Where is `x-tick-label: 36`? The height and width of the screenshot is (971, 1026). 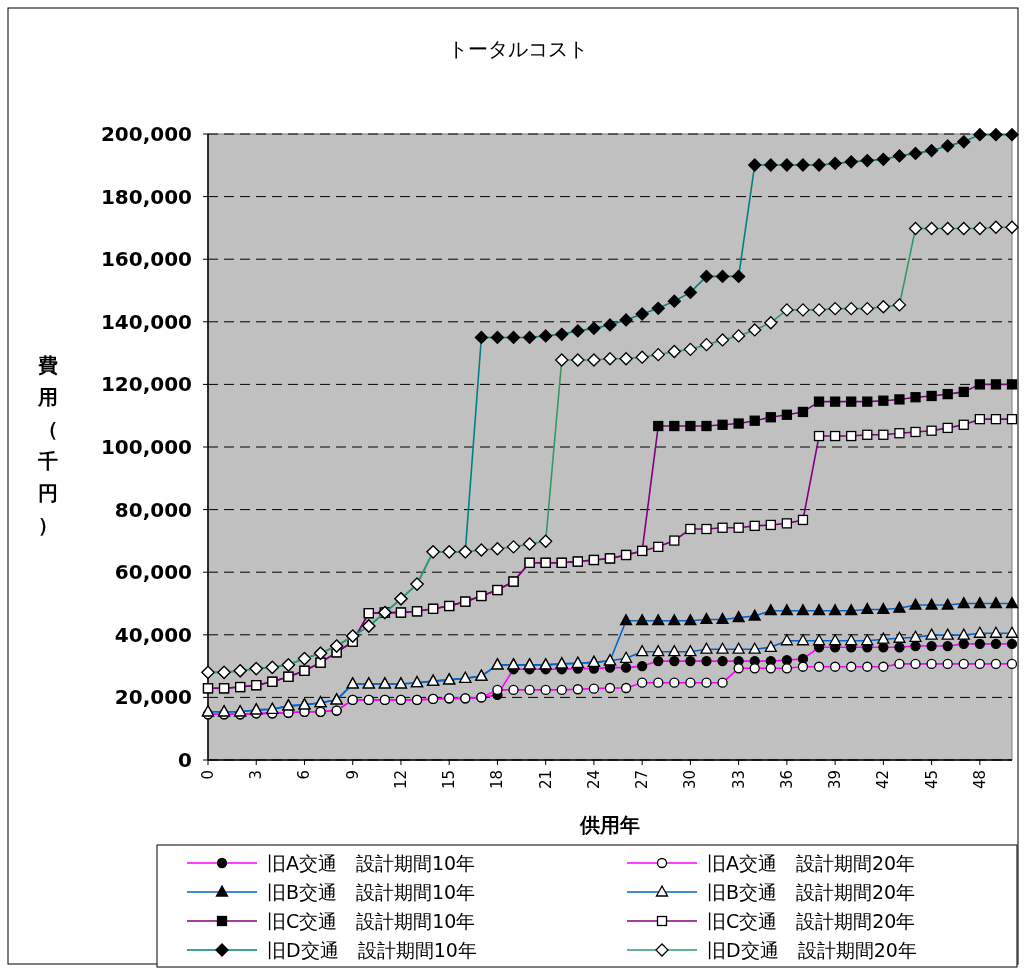 x-tick-label: 36 is located at coordinates (786, 780).